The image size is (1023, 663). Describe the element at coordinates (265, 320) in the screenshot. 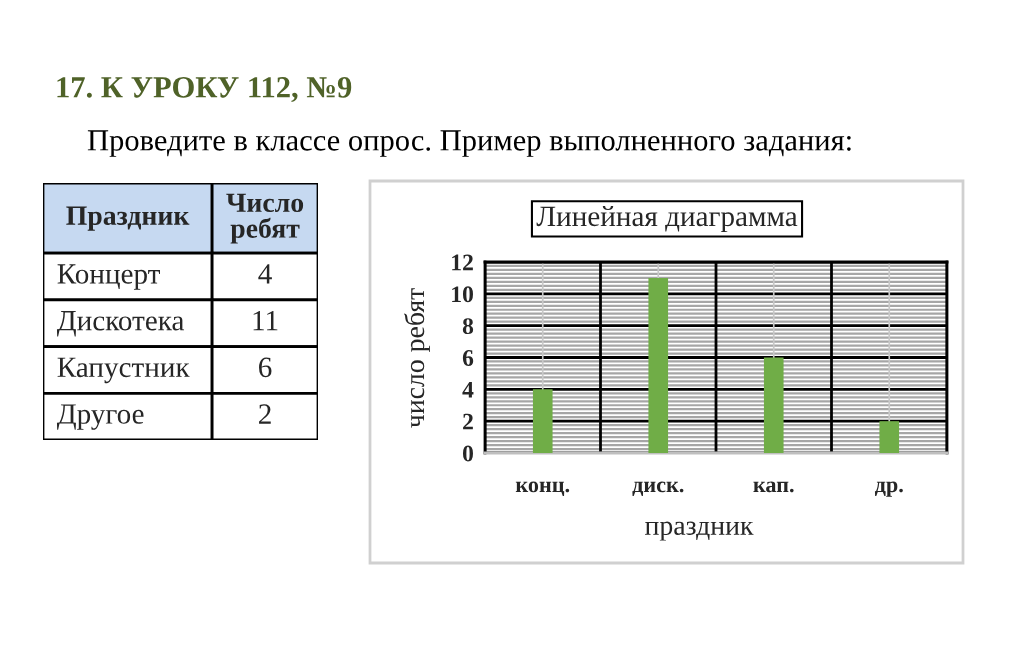

I see `text: 11` at that location.